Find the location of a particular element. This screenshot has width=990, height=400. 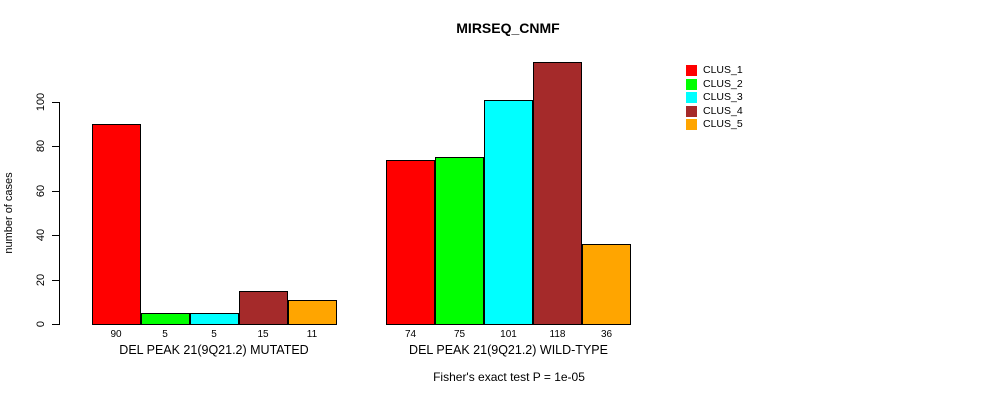

y-tick-label: 20 is located at coordinates (41, 279).